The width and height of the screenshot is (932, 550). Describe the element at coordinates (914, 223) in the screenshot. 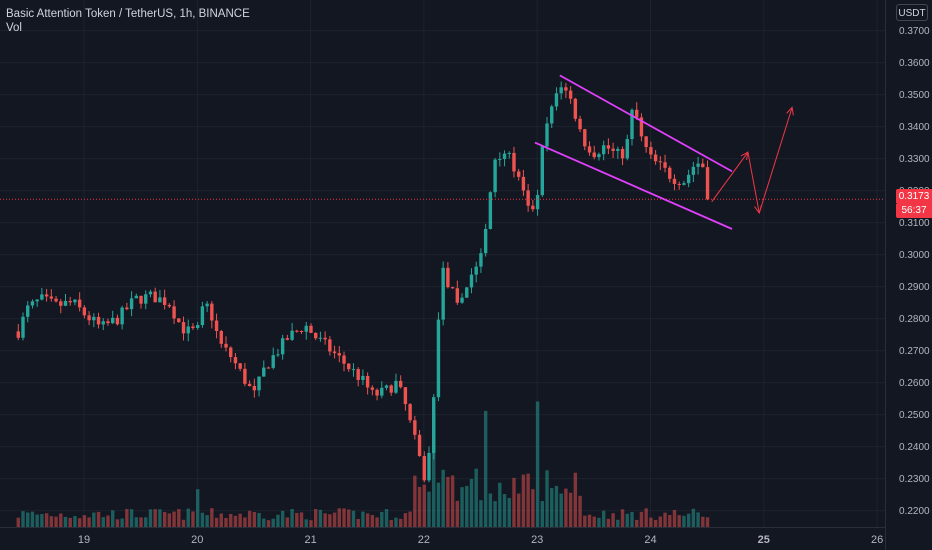

I see `y-tick-label: 0.3100` at that location.